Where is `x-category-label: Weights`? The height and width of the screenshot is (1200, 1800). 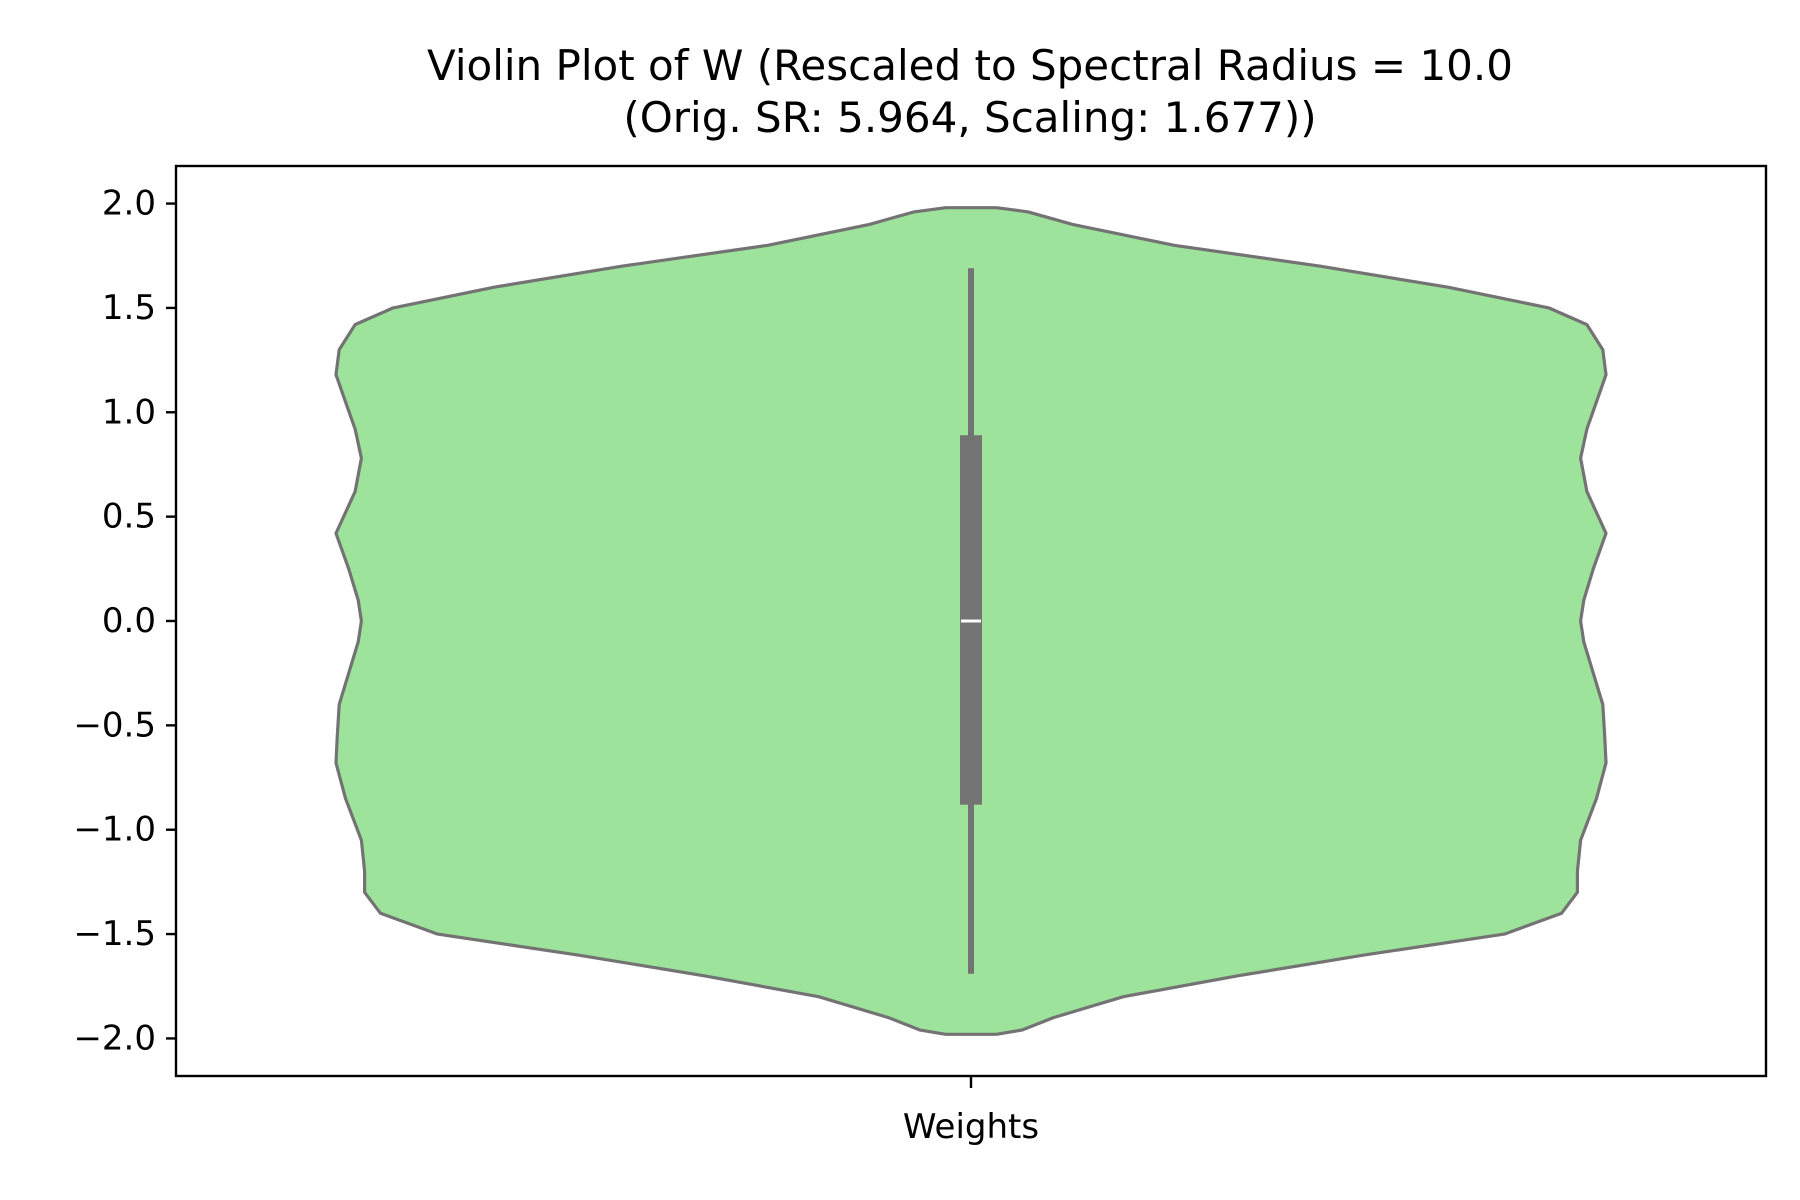 x-category-label: Weights is located at coordinates (971, 1127).